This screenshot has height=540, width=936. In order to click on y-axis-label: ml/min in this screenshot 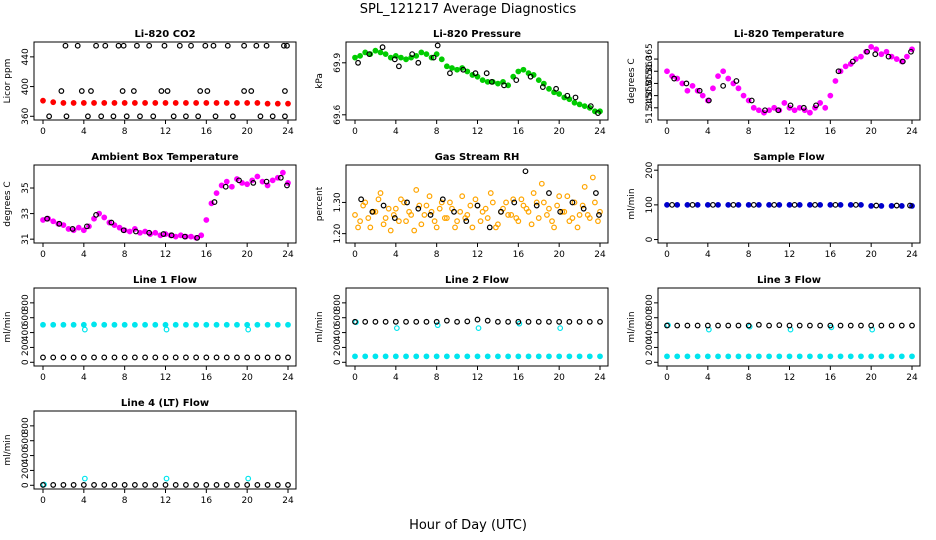, I will do `click(632, 326)`.